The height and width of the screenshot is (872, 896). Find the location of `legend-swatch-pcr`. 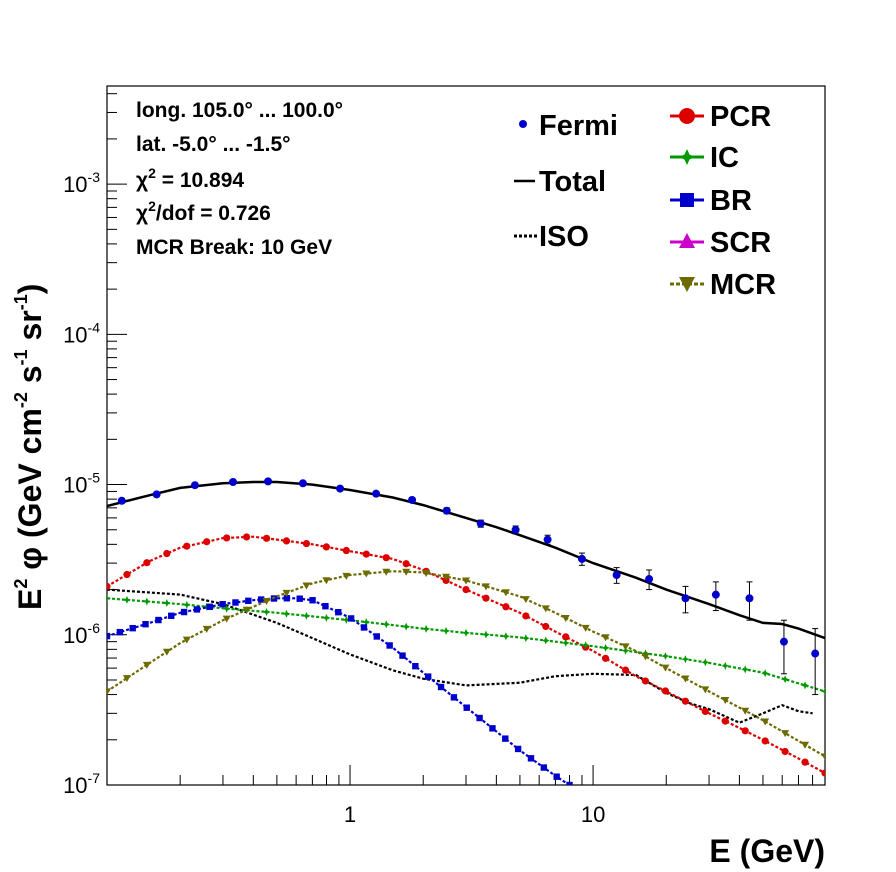

legend-swatch-pcr is located at coordinates (687, 116).